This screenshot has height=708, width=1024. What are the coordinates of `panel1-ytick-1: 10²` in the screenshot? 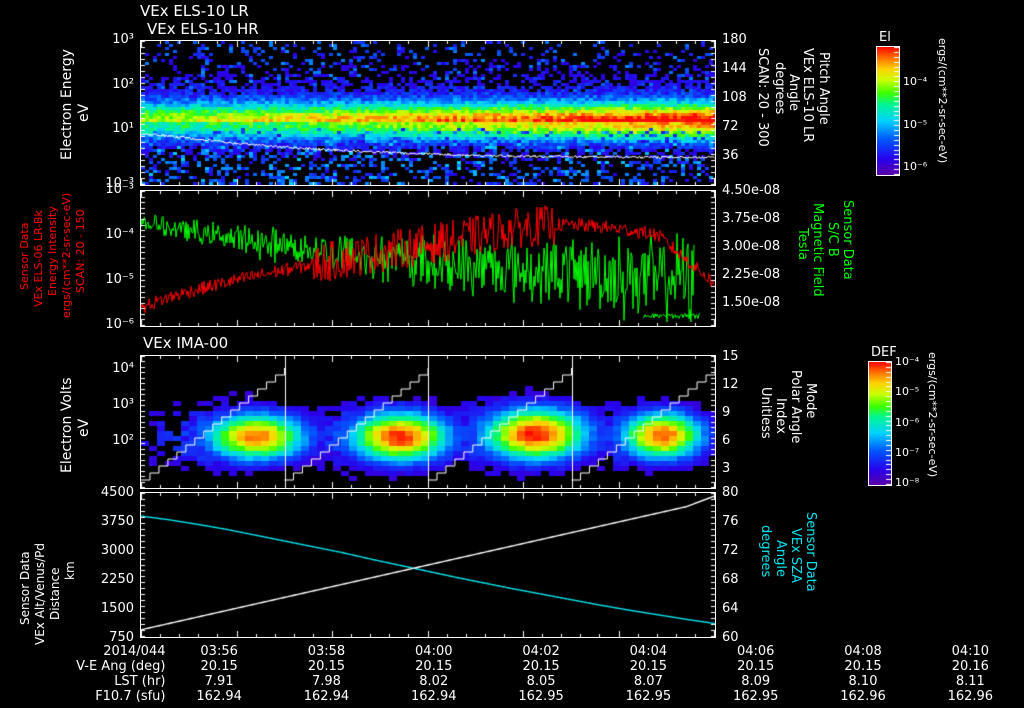 It's located at (123, 84).